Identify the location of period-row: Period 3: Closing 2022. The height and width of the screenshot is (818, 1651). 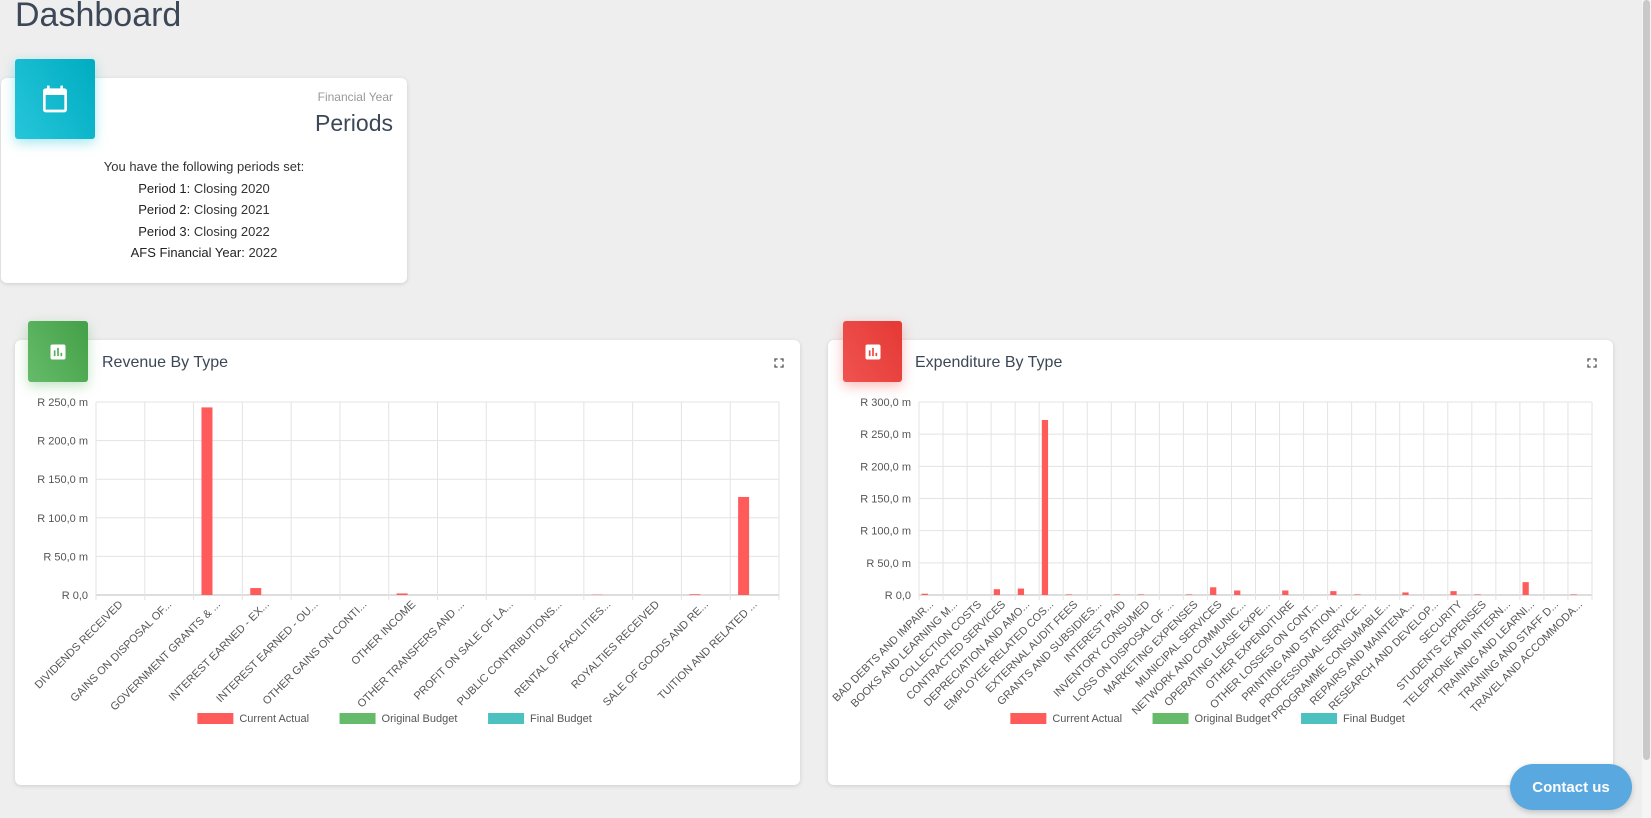
(204, 232).